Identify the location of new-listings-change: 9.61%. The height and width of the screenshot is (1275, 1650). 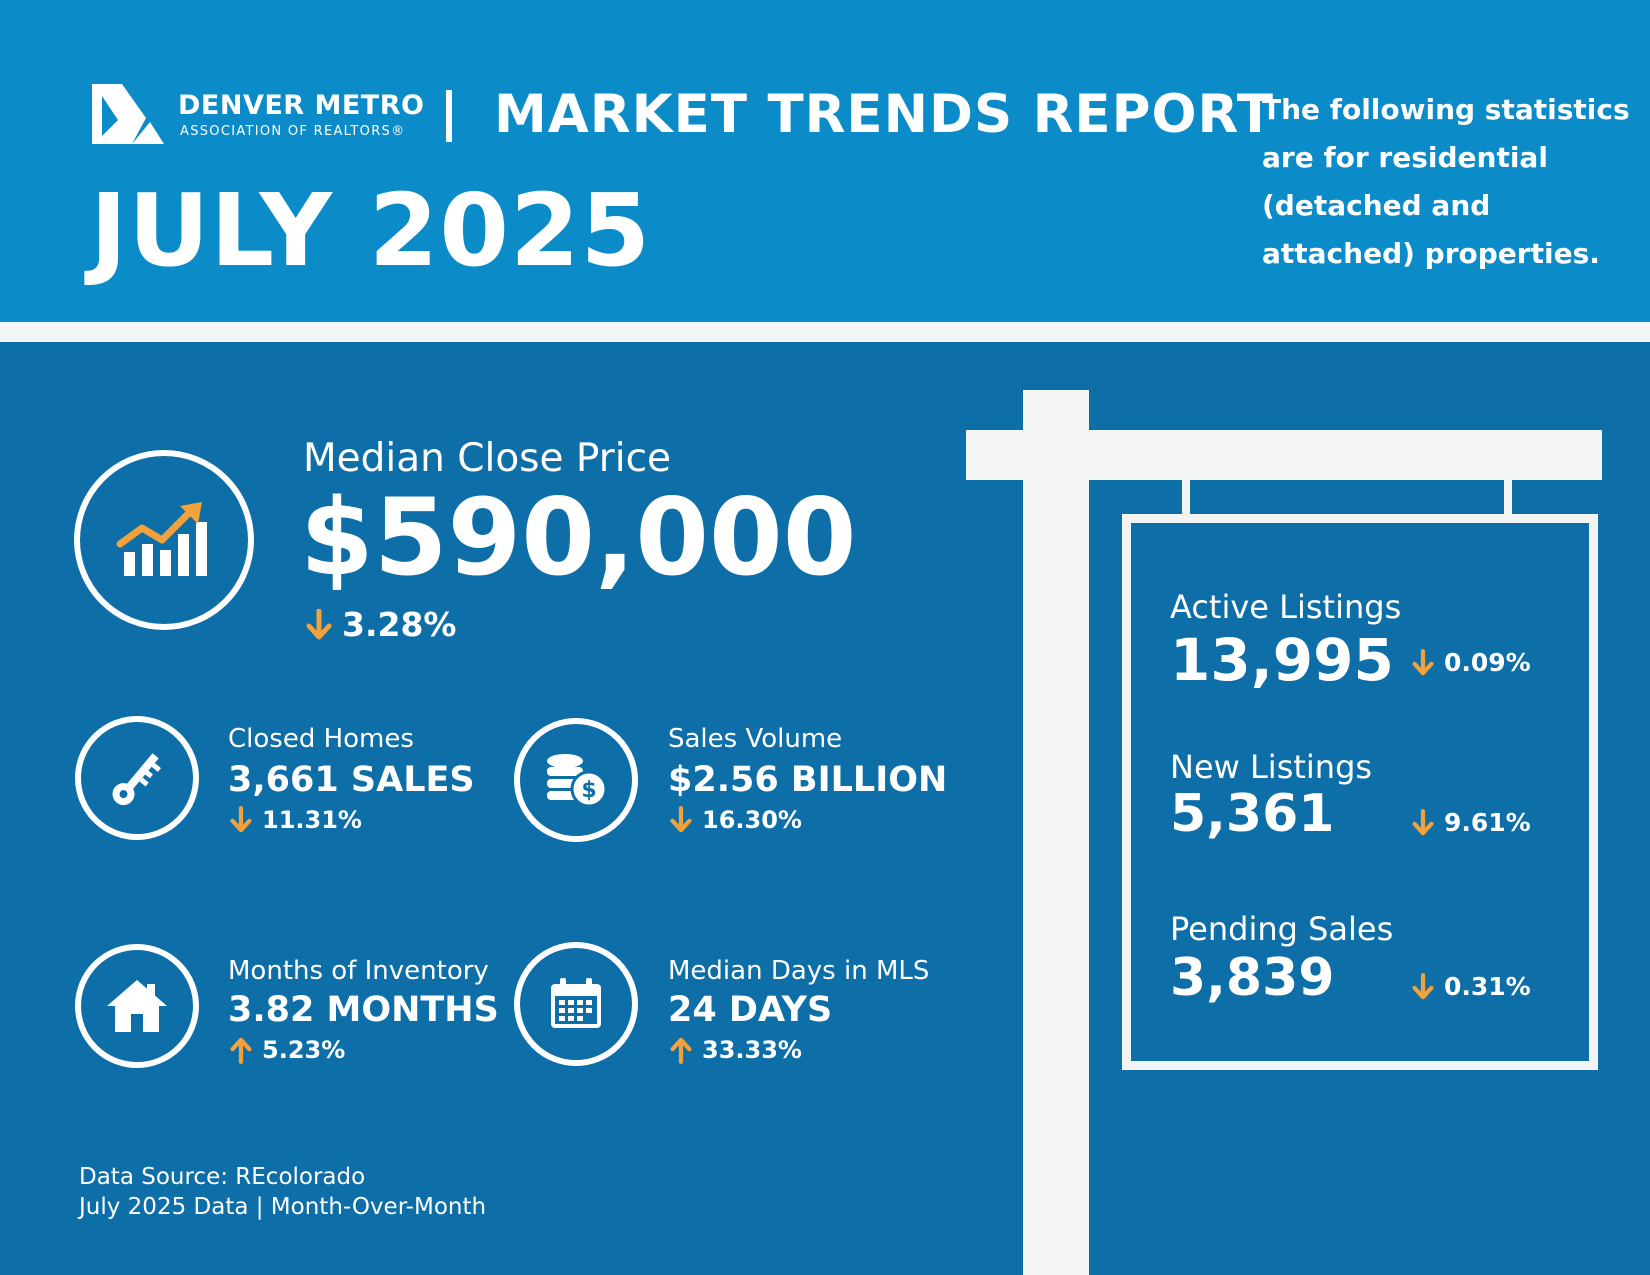
(1471, 822).